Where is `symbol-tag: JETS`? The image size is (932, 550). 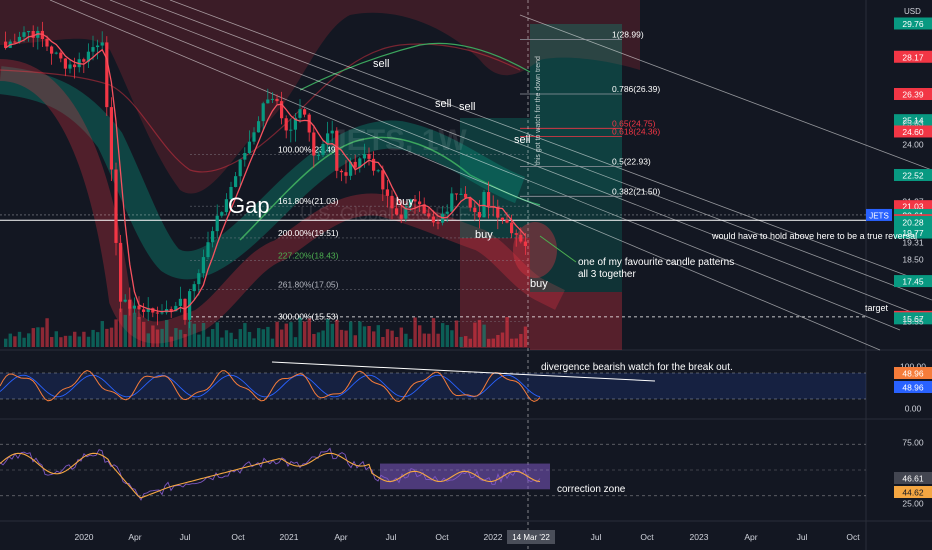 symbol-tag: JETS is located at coordinates (879, 215).